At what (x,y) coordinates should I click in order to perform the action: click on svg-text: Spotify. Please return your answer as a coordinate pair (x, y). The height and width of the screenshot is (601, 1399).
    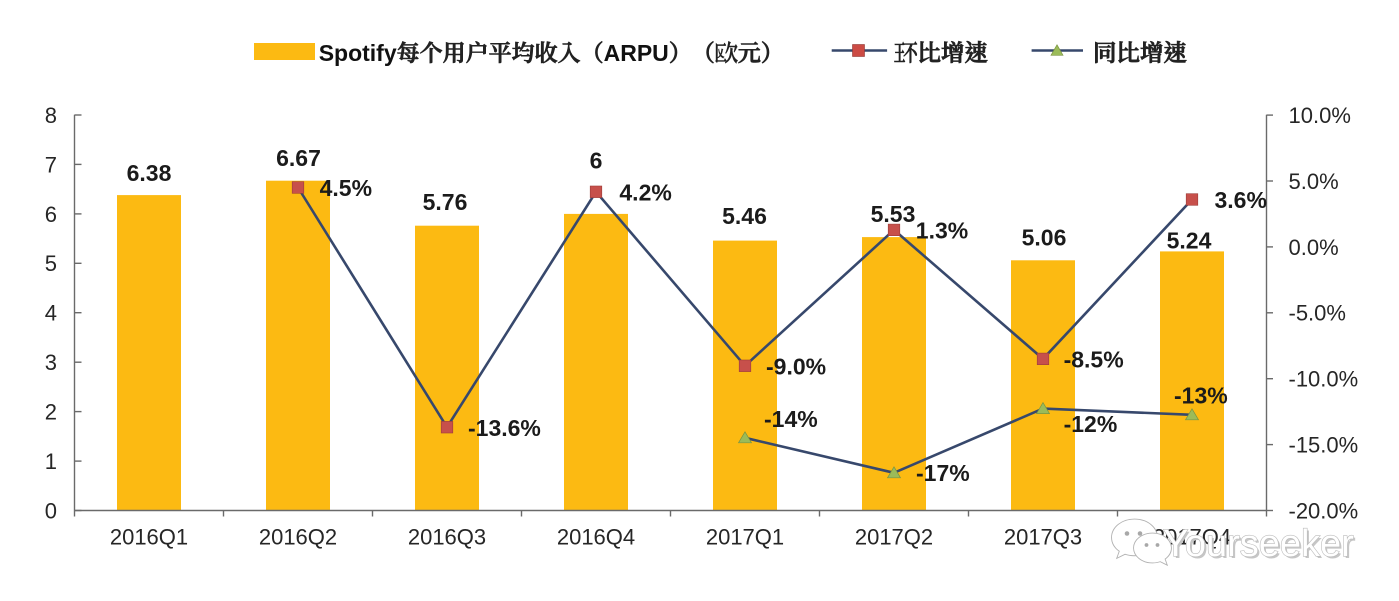
    Looking at the image, I should click on (358, 53).